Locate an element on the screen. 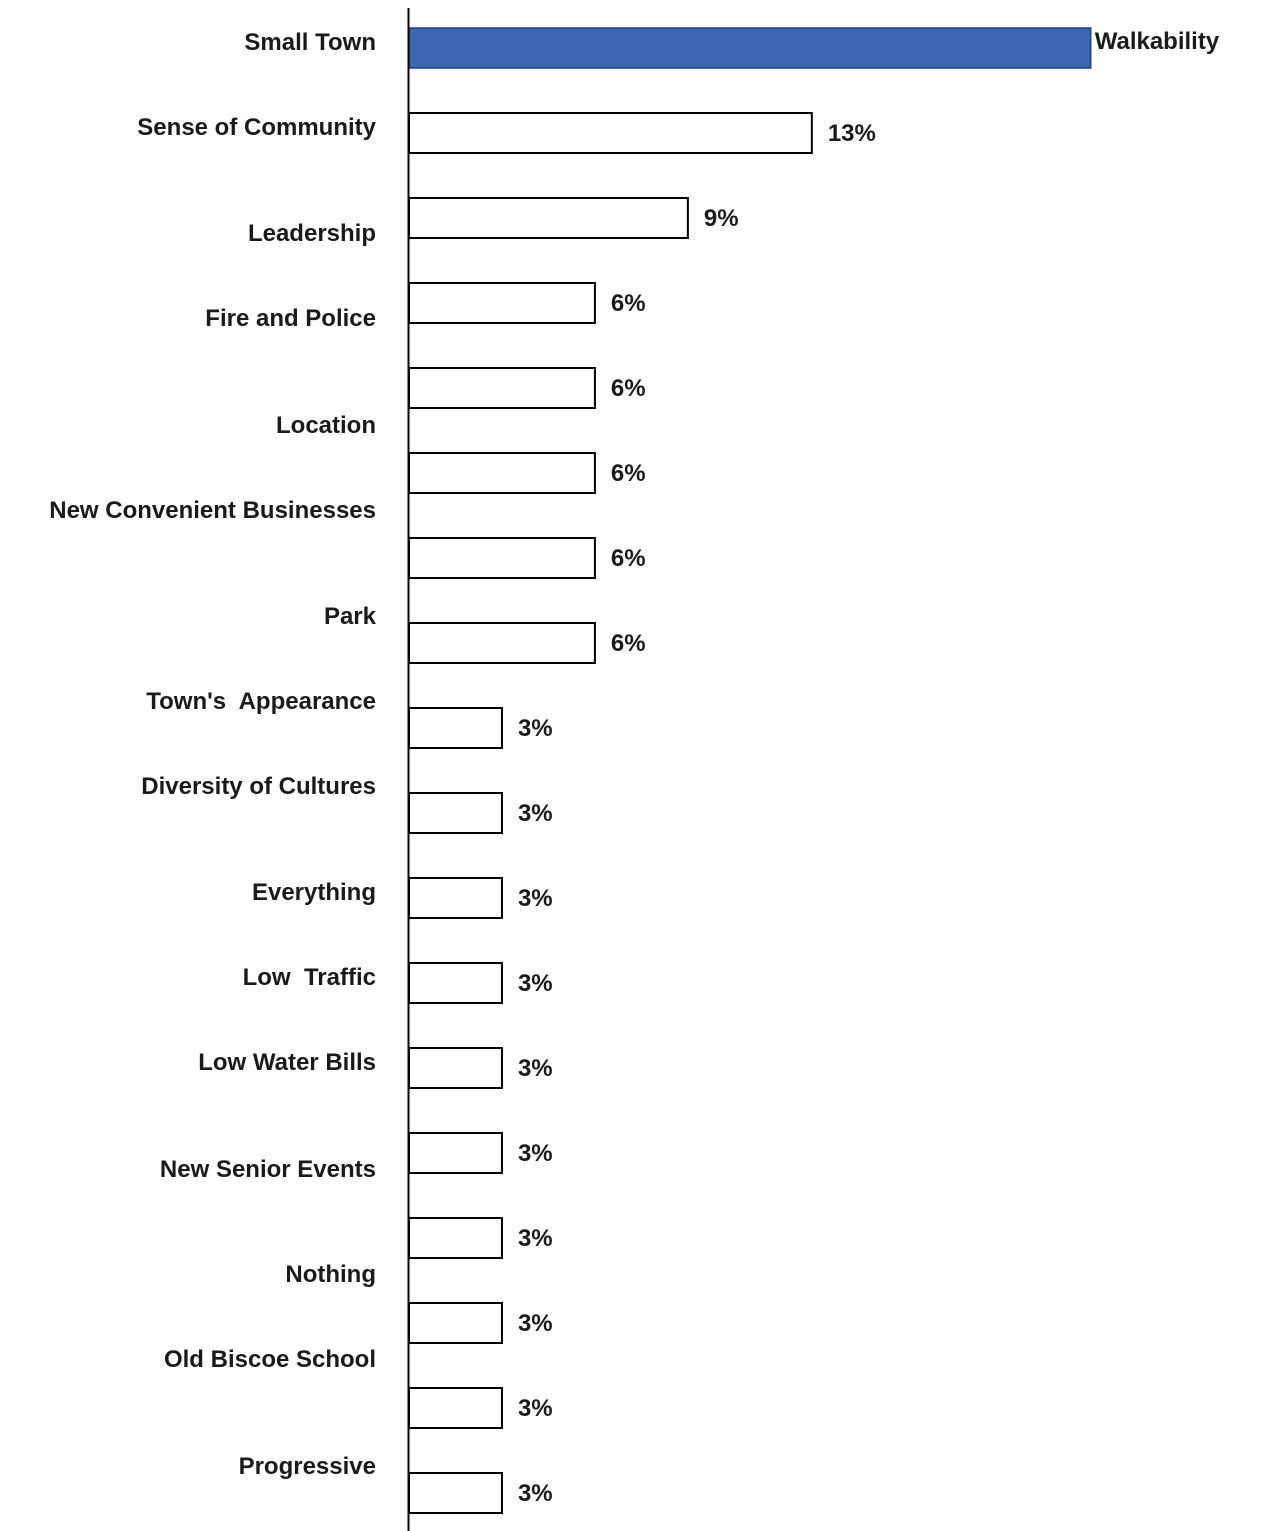  category-label: Park is located at coordinates (350, 616).